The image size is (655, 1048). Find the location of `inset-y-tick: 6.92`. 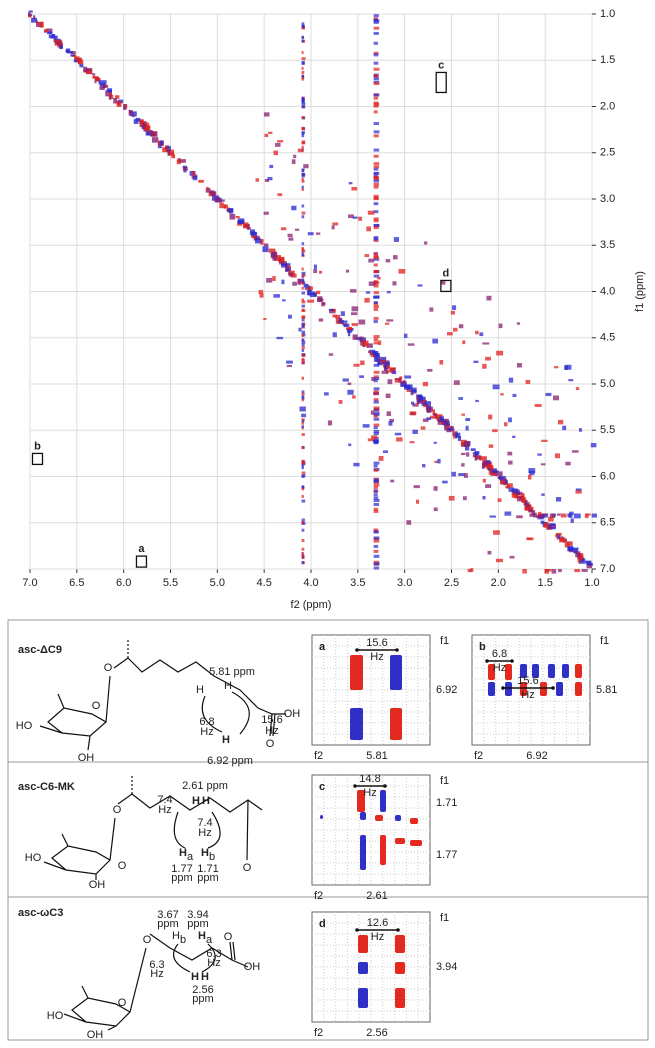

inset-y-tick: 6.92 is located at coordinates (446, 690).